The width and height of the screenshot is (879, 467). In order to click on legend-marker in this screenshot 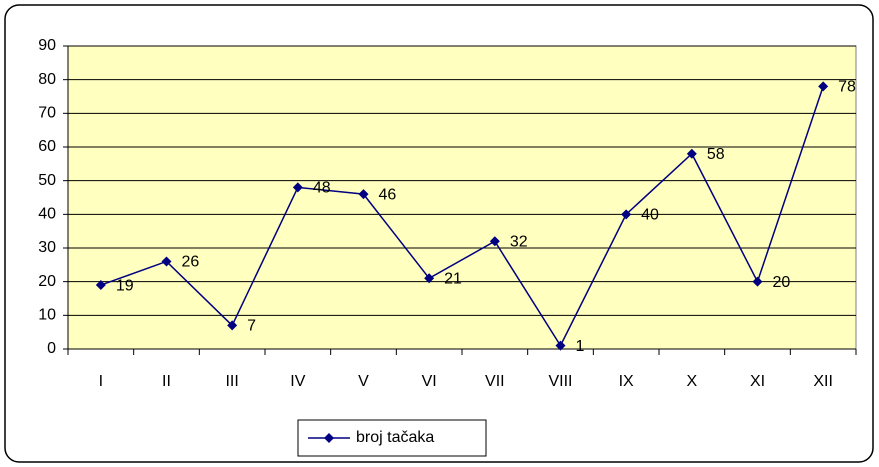, I will do `click(329, 438)`.